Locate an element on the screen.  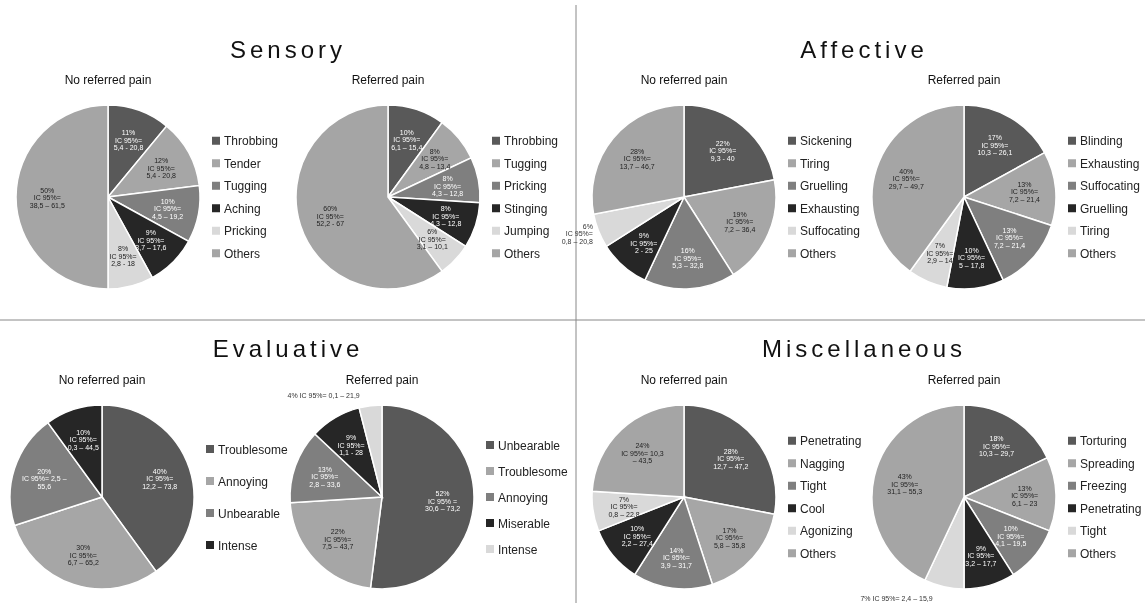
chart-title: Miscellaneous is located at coordinates (864, 348).